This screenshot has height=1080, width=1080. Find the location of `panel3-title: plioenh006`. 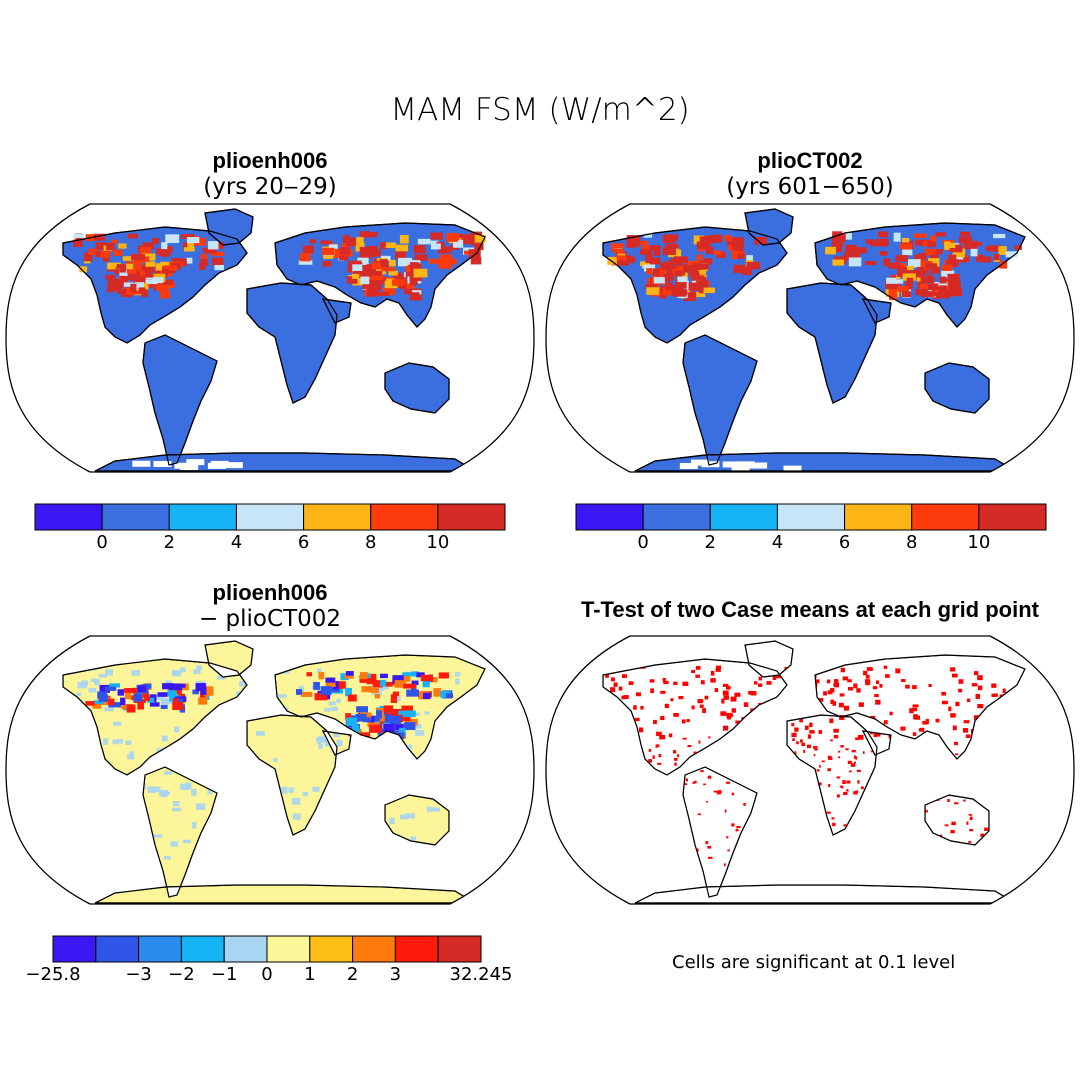

panel3-title: plioenh006 is located at coordinates (270, 592).